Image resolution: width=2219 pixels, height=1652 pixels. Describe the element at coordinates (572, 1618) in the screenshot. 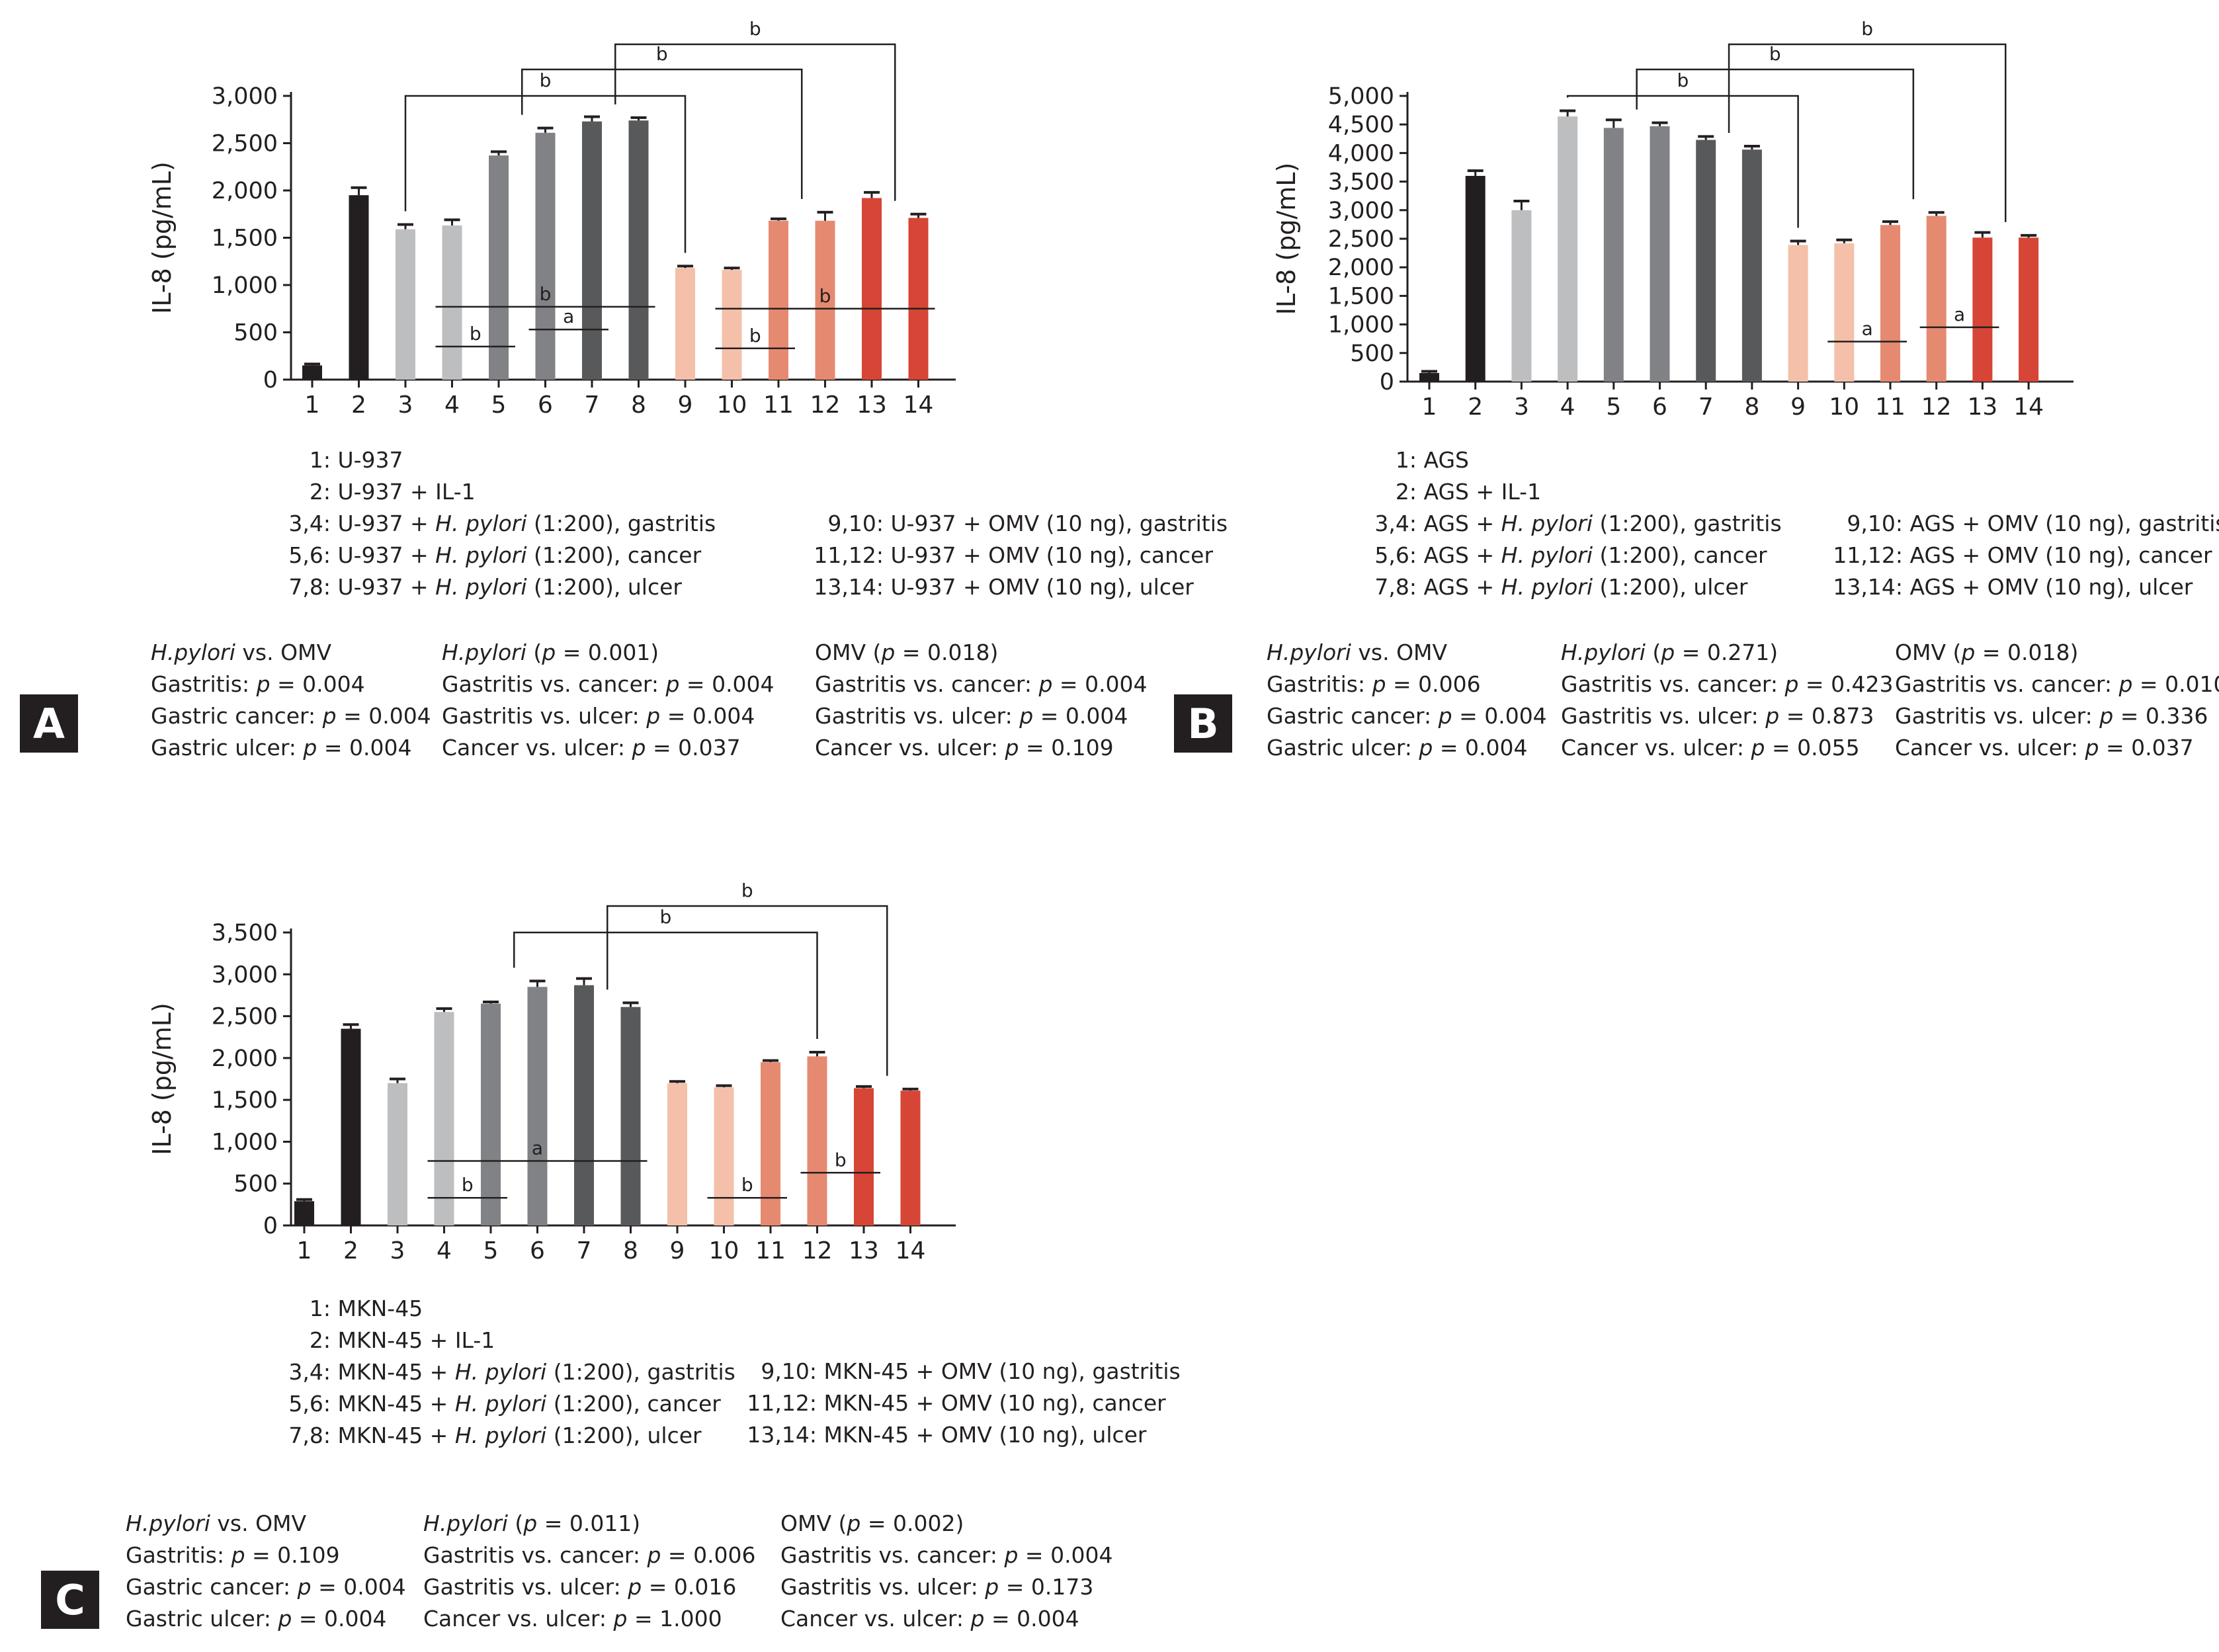

I see `stats-row: Cancer vs. ulcer: p = 1.000` at that location.